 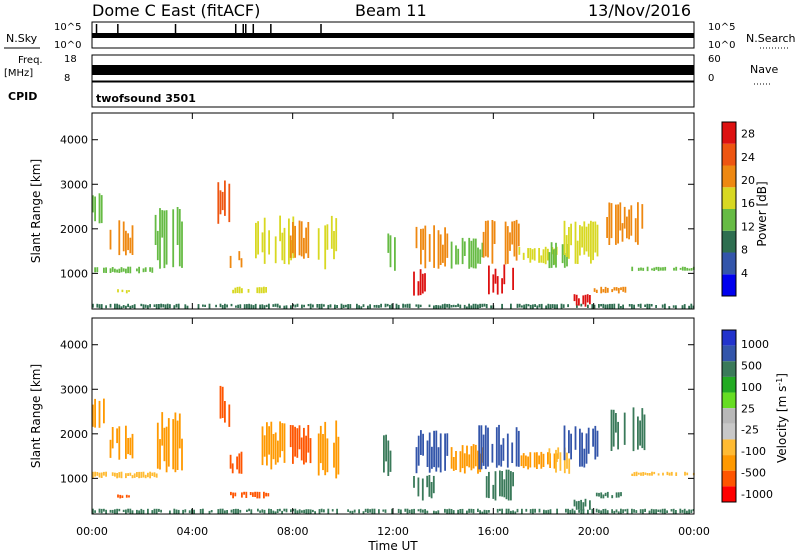 I want to click on ytick-label: 3000, so click(x=74, y=184).